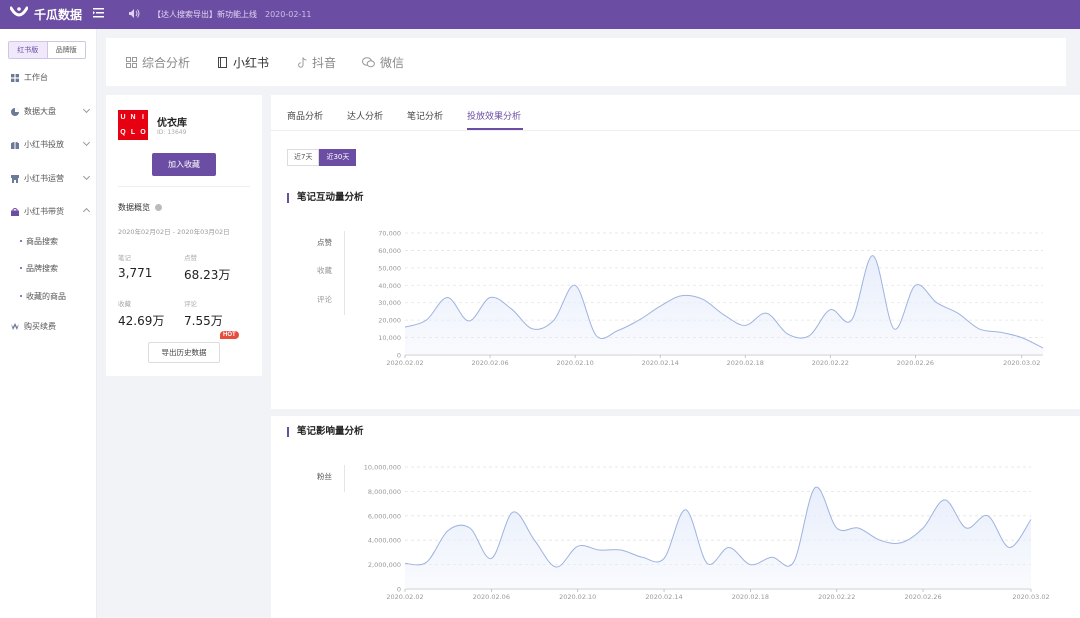  Describe the element at coordinates (51, 178) in the screenshot. I see `sidebar-item-redbook-ops: 小红书运营` at that location.